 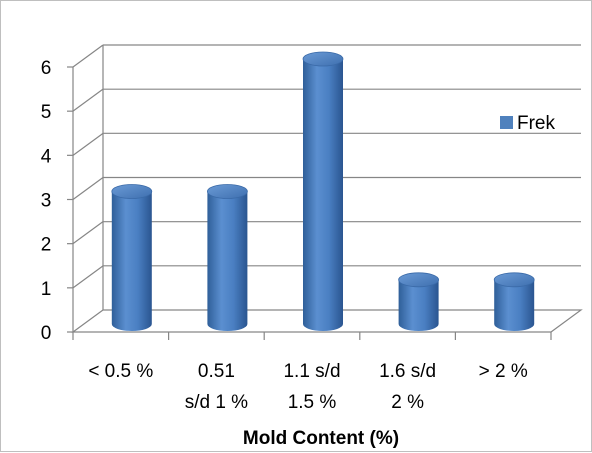 I want to click on x-tick-label-3-0: 1.6 s/d, so click(x=407, y=371).